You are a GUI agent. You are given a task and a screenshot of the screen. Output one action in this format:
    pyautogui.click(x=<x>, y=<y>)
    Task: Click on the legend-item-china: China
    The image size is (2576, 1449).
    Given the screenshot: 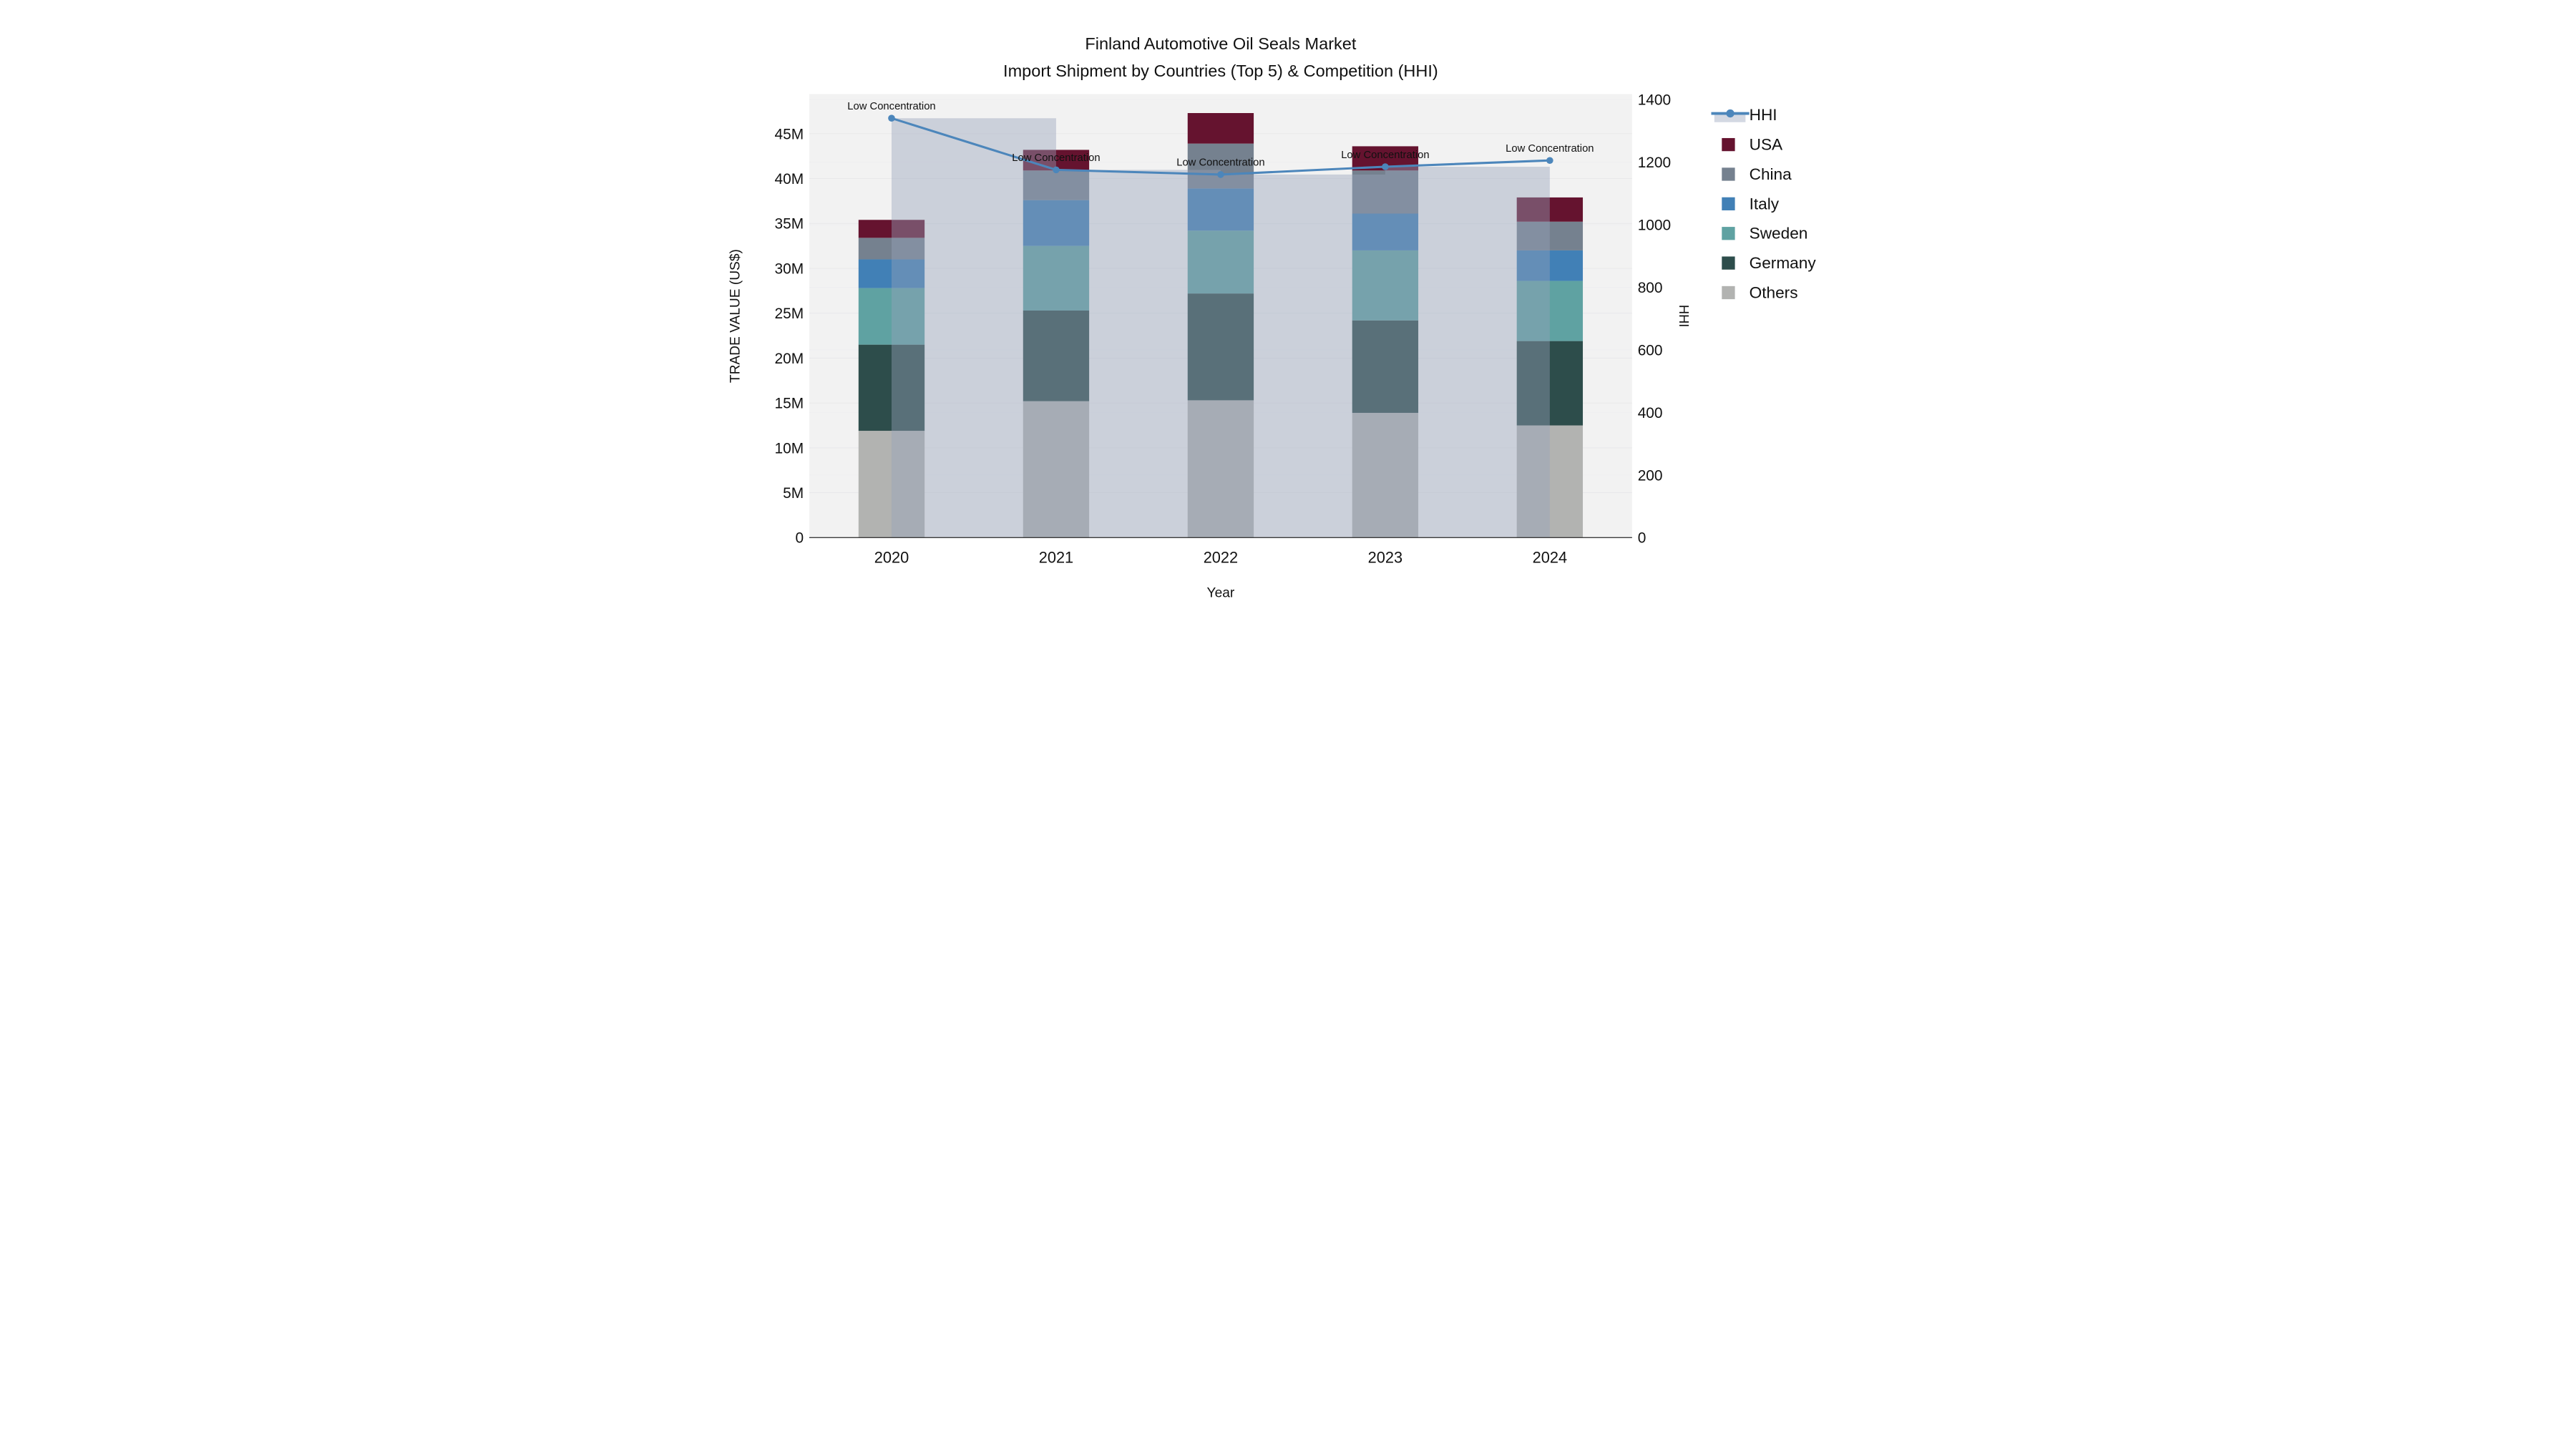 What is the action you would take?
    pyautogui.click(x=1757, y=174)
    